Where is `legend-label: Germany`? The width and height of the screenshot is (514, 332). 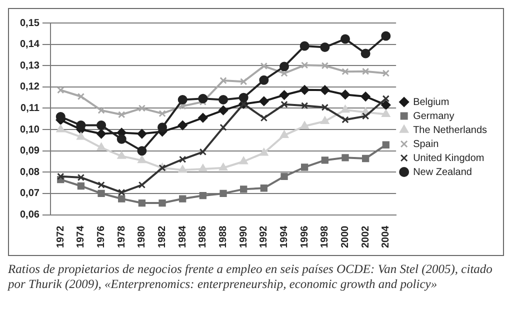
legend-label: Germany is located at coordinates (433, 116).